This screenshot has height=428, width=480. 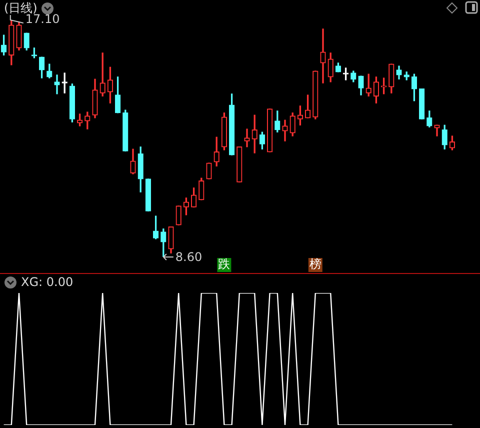 I want to click on chart-title: (日线), so click(x=21, y=7).